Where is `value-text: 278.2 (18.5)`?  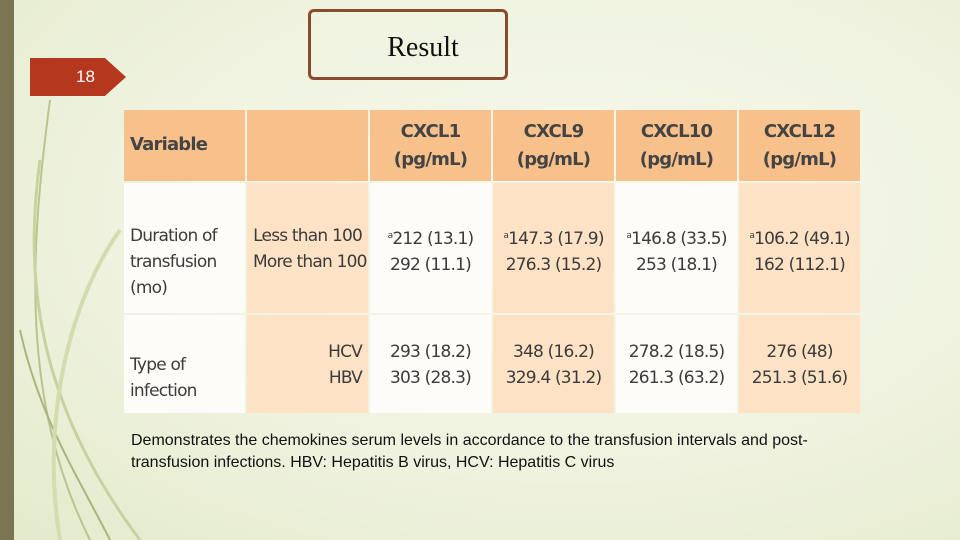 value-text: 278.2 (18.5) is located at coordinates (676, 352).